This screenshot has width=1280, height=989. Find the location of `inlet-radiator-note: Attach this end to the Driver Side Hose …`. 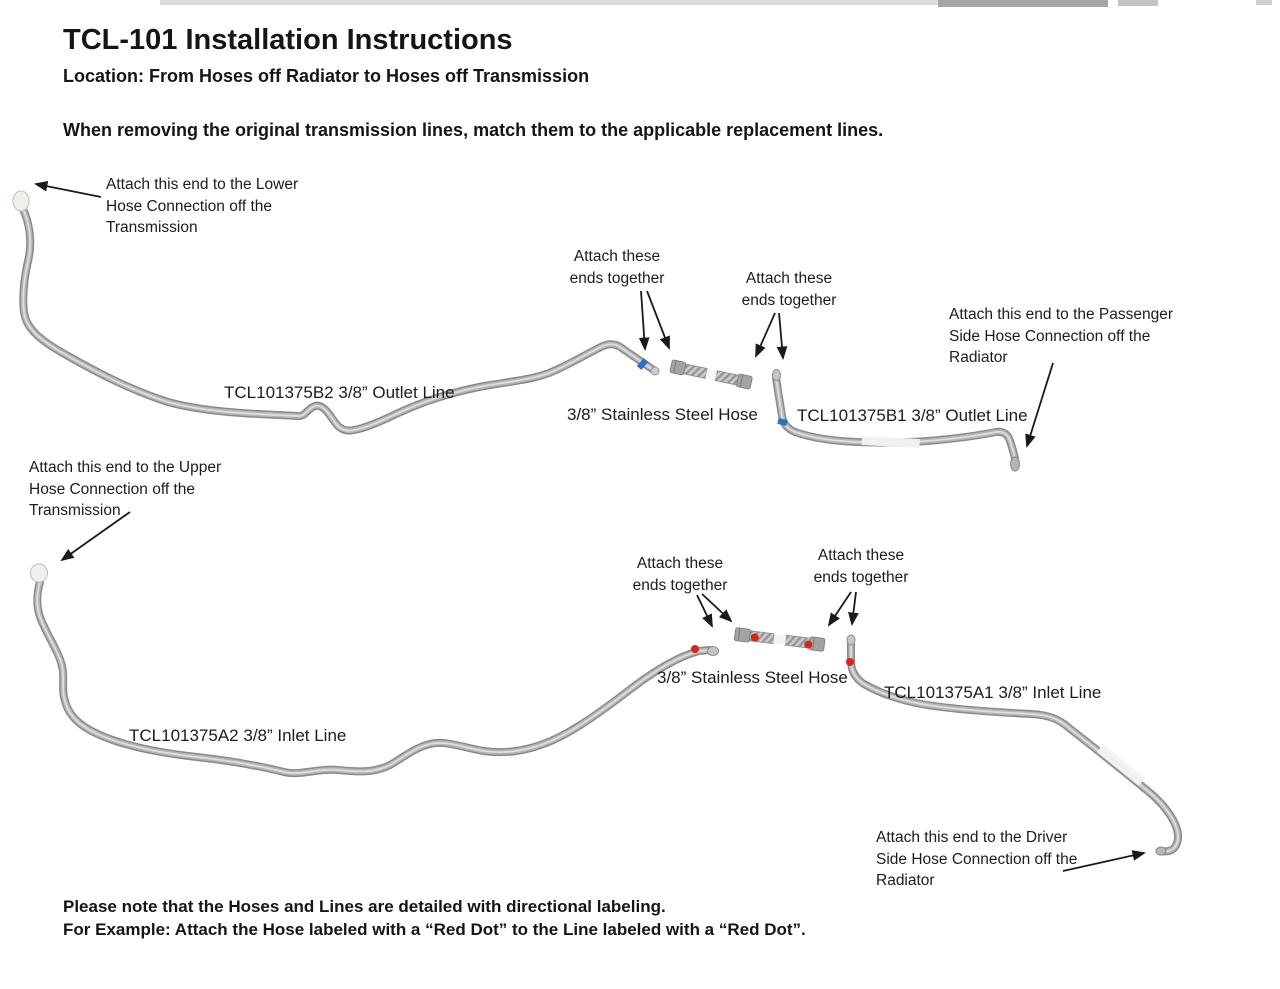

inlet-radiator-note: Attach this end to the Driver Side Hose … is located at coordinates (977, 859).